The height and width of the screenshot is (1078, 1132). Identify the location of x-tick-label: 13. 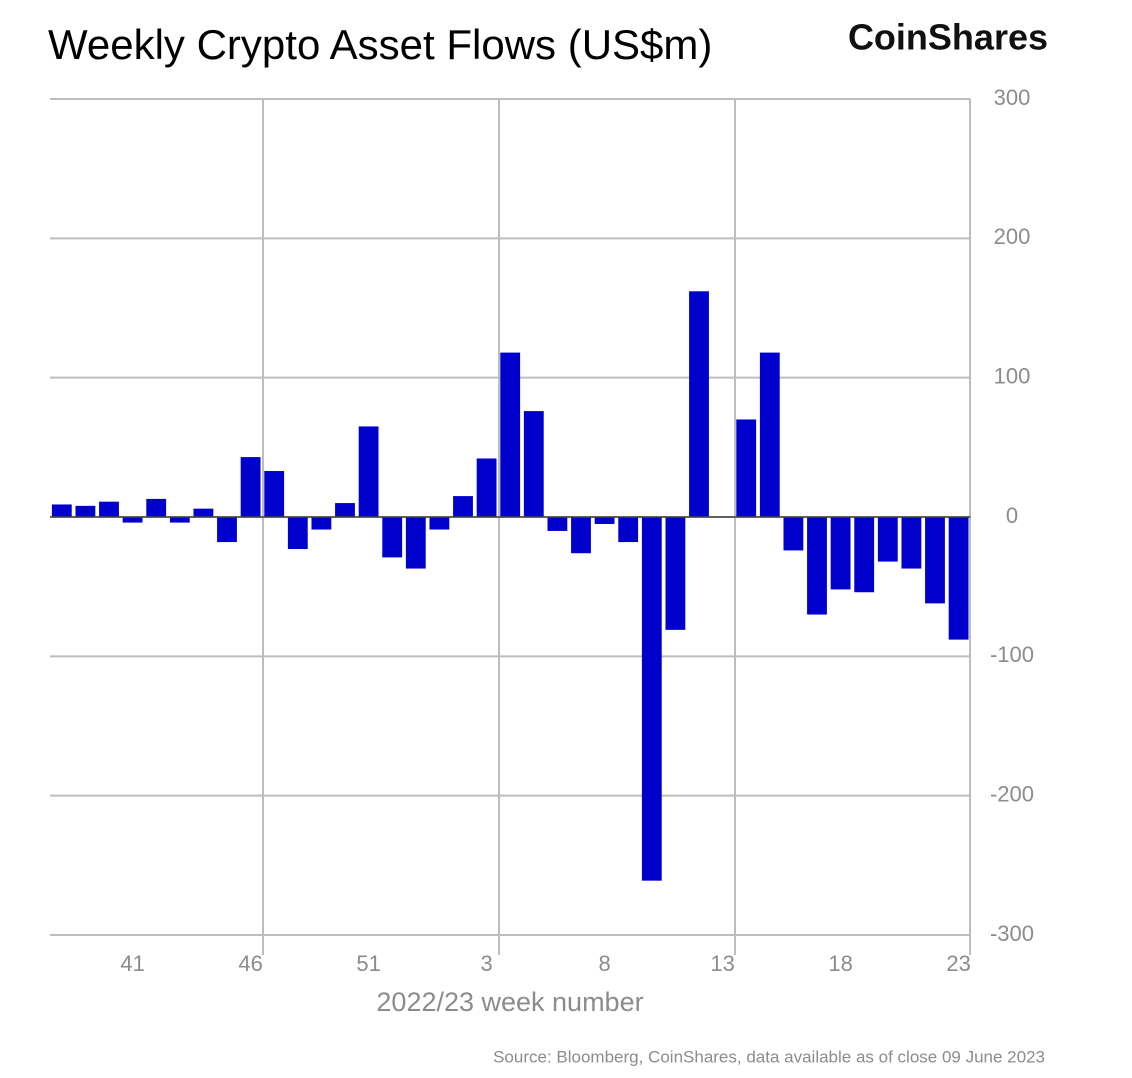
(722, 963).